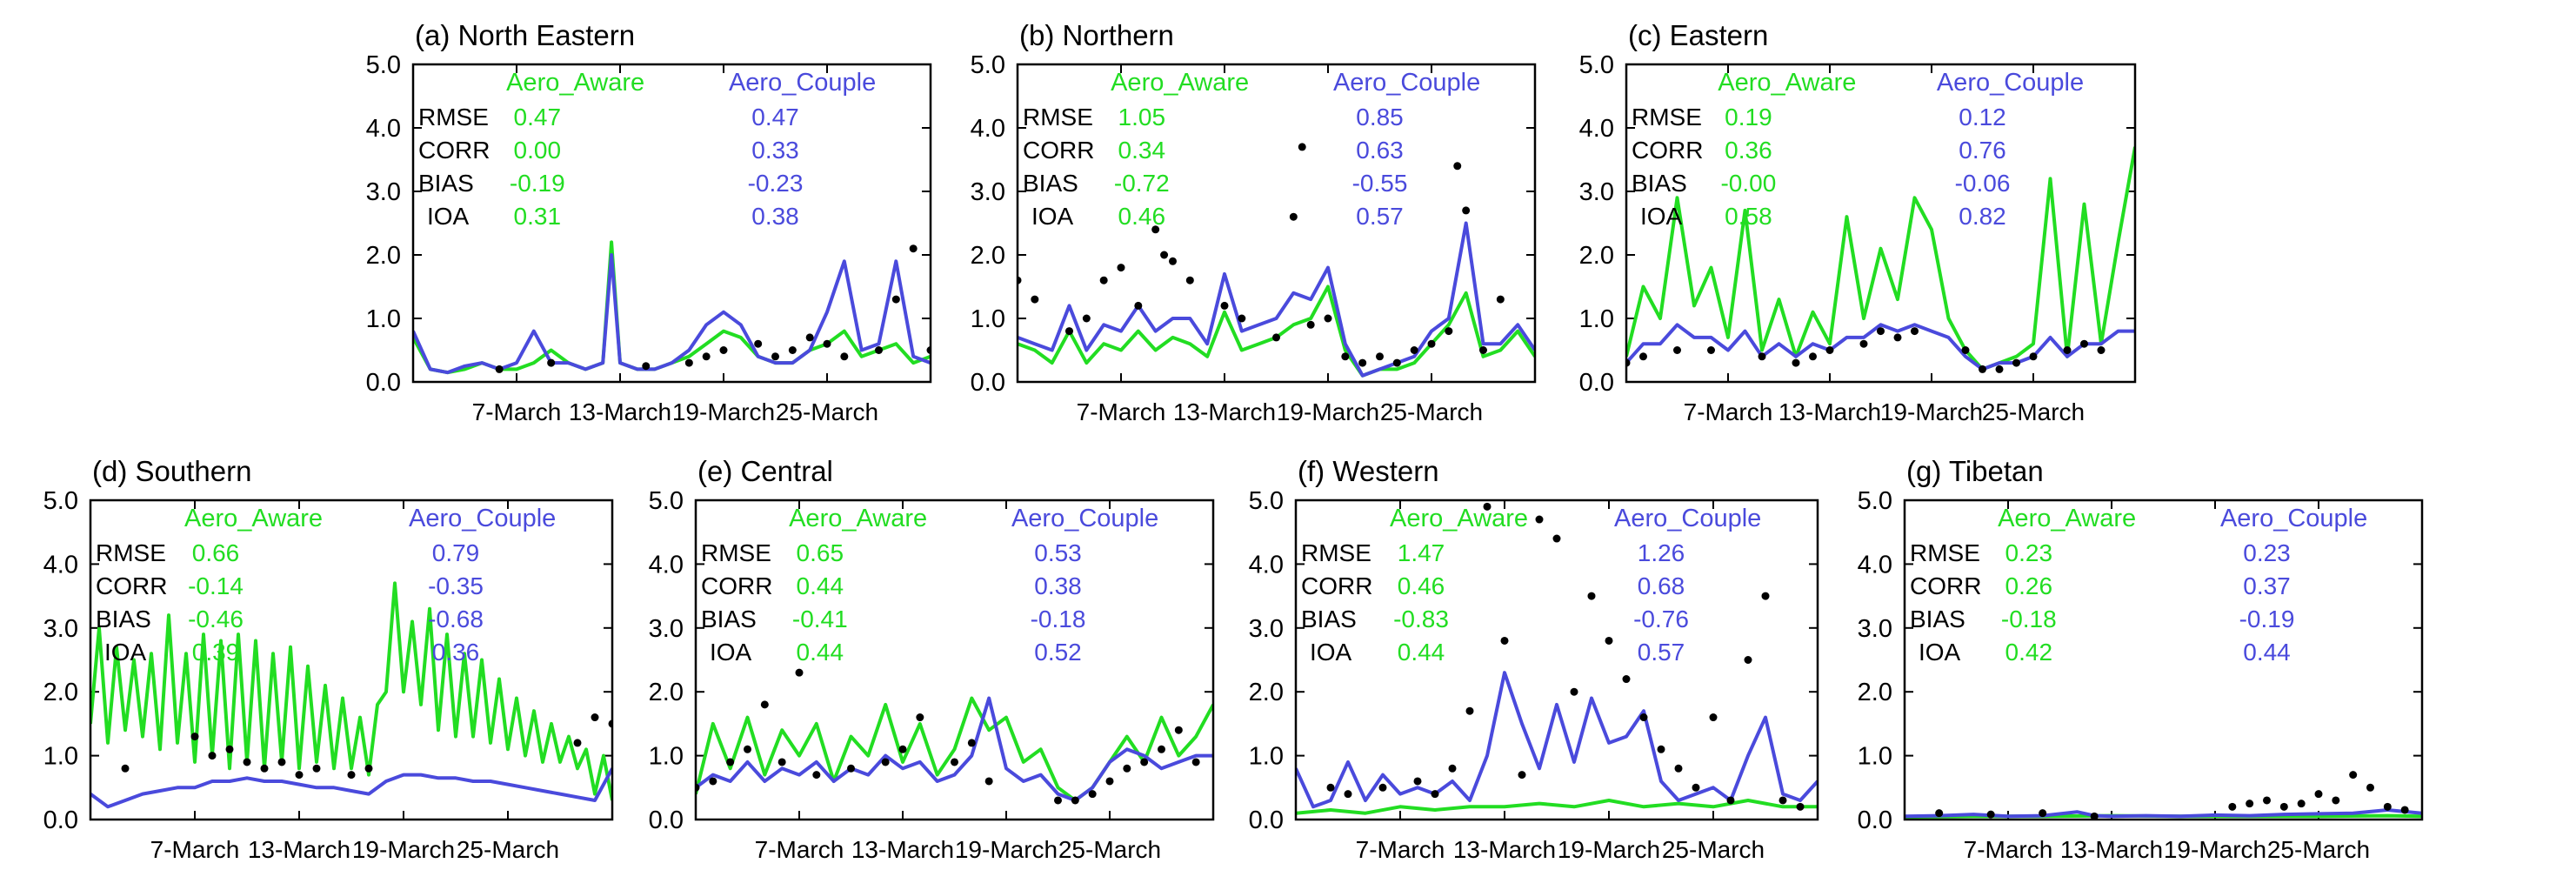  What do you see at coordinates (2029, 552) in the screenshot?
I see `stat-value-aware: 0.23` at bounding box center [2029, 552].